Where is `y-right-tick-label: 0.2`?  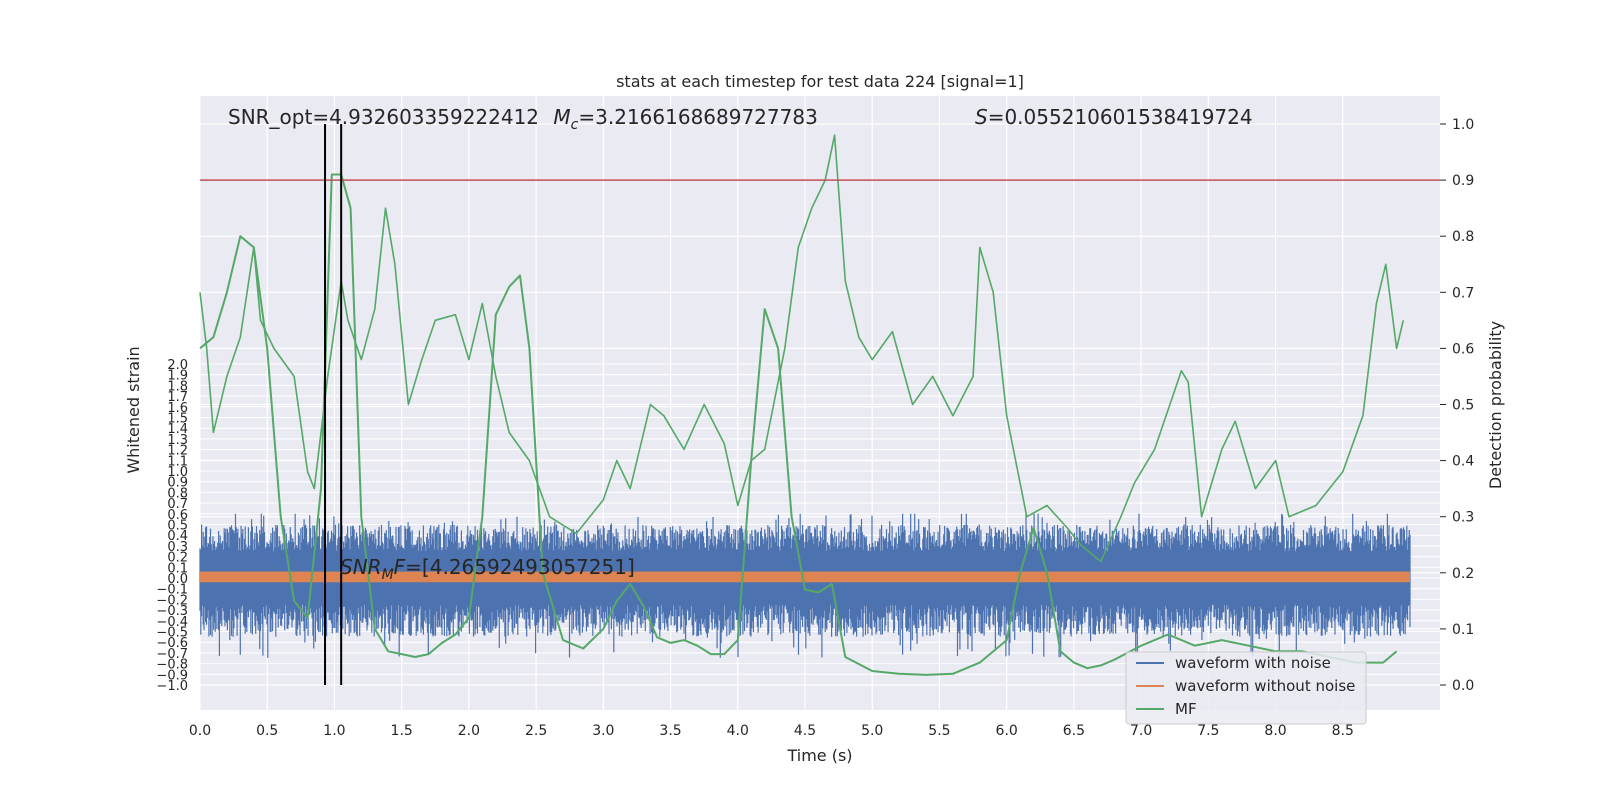
y-right-tick-label: 0.2 is located at coordinates (1463, 574).